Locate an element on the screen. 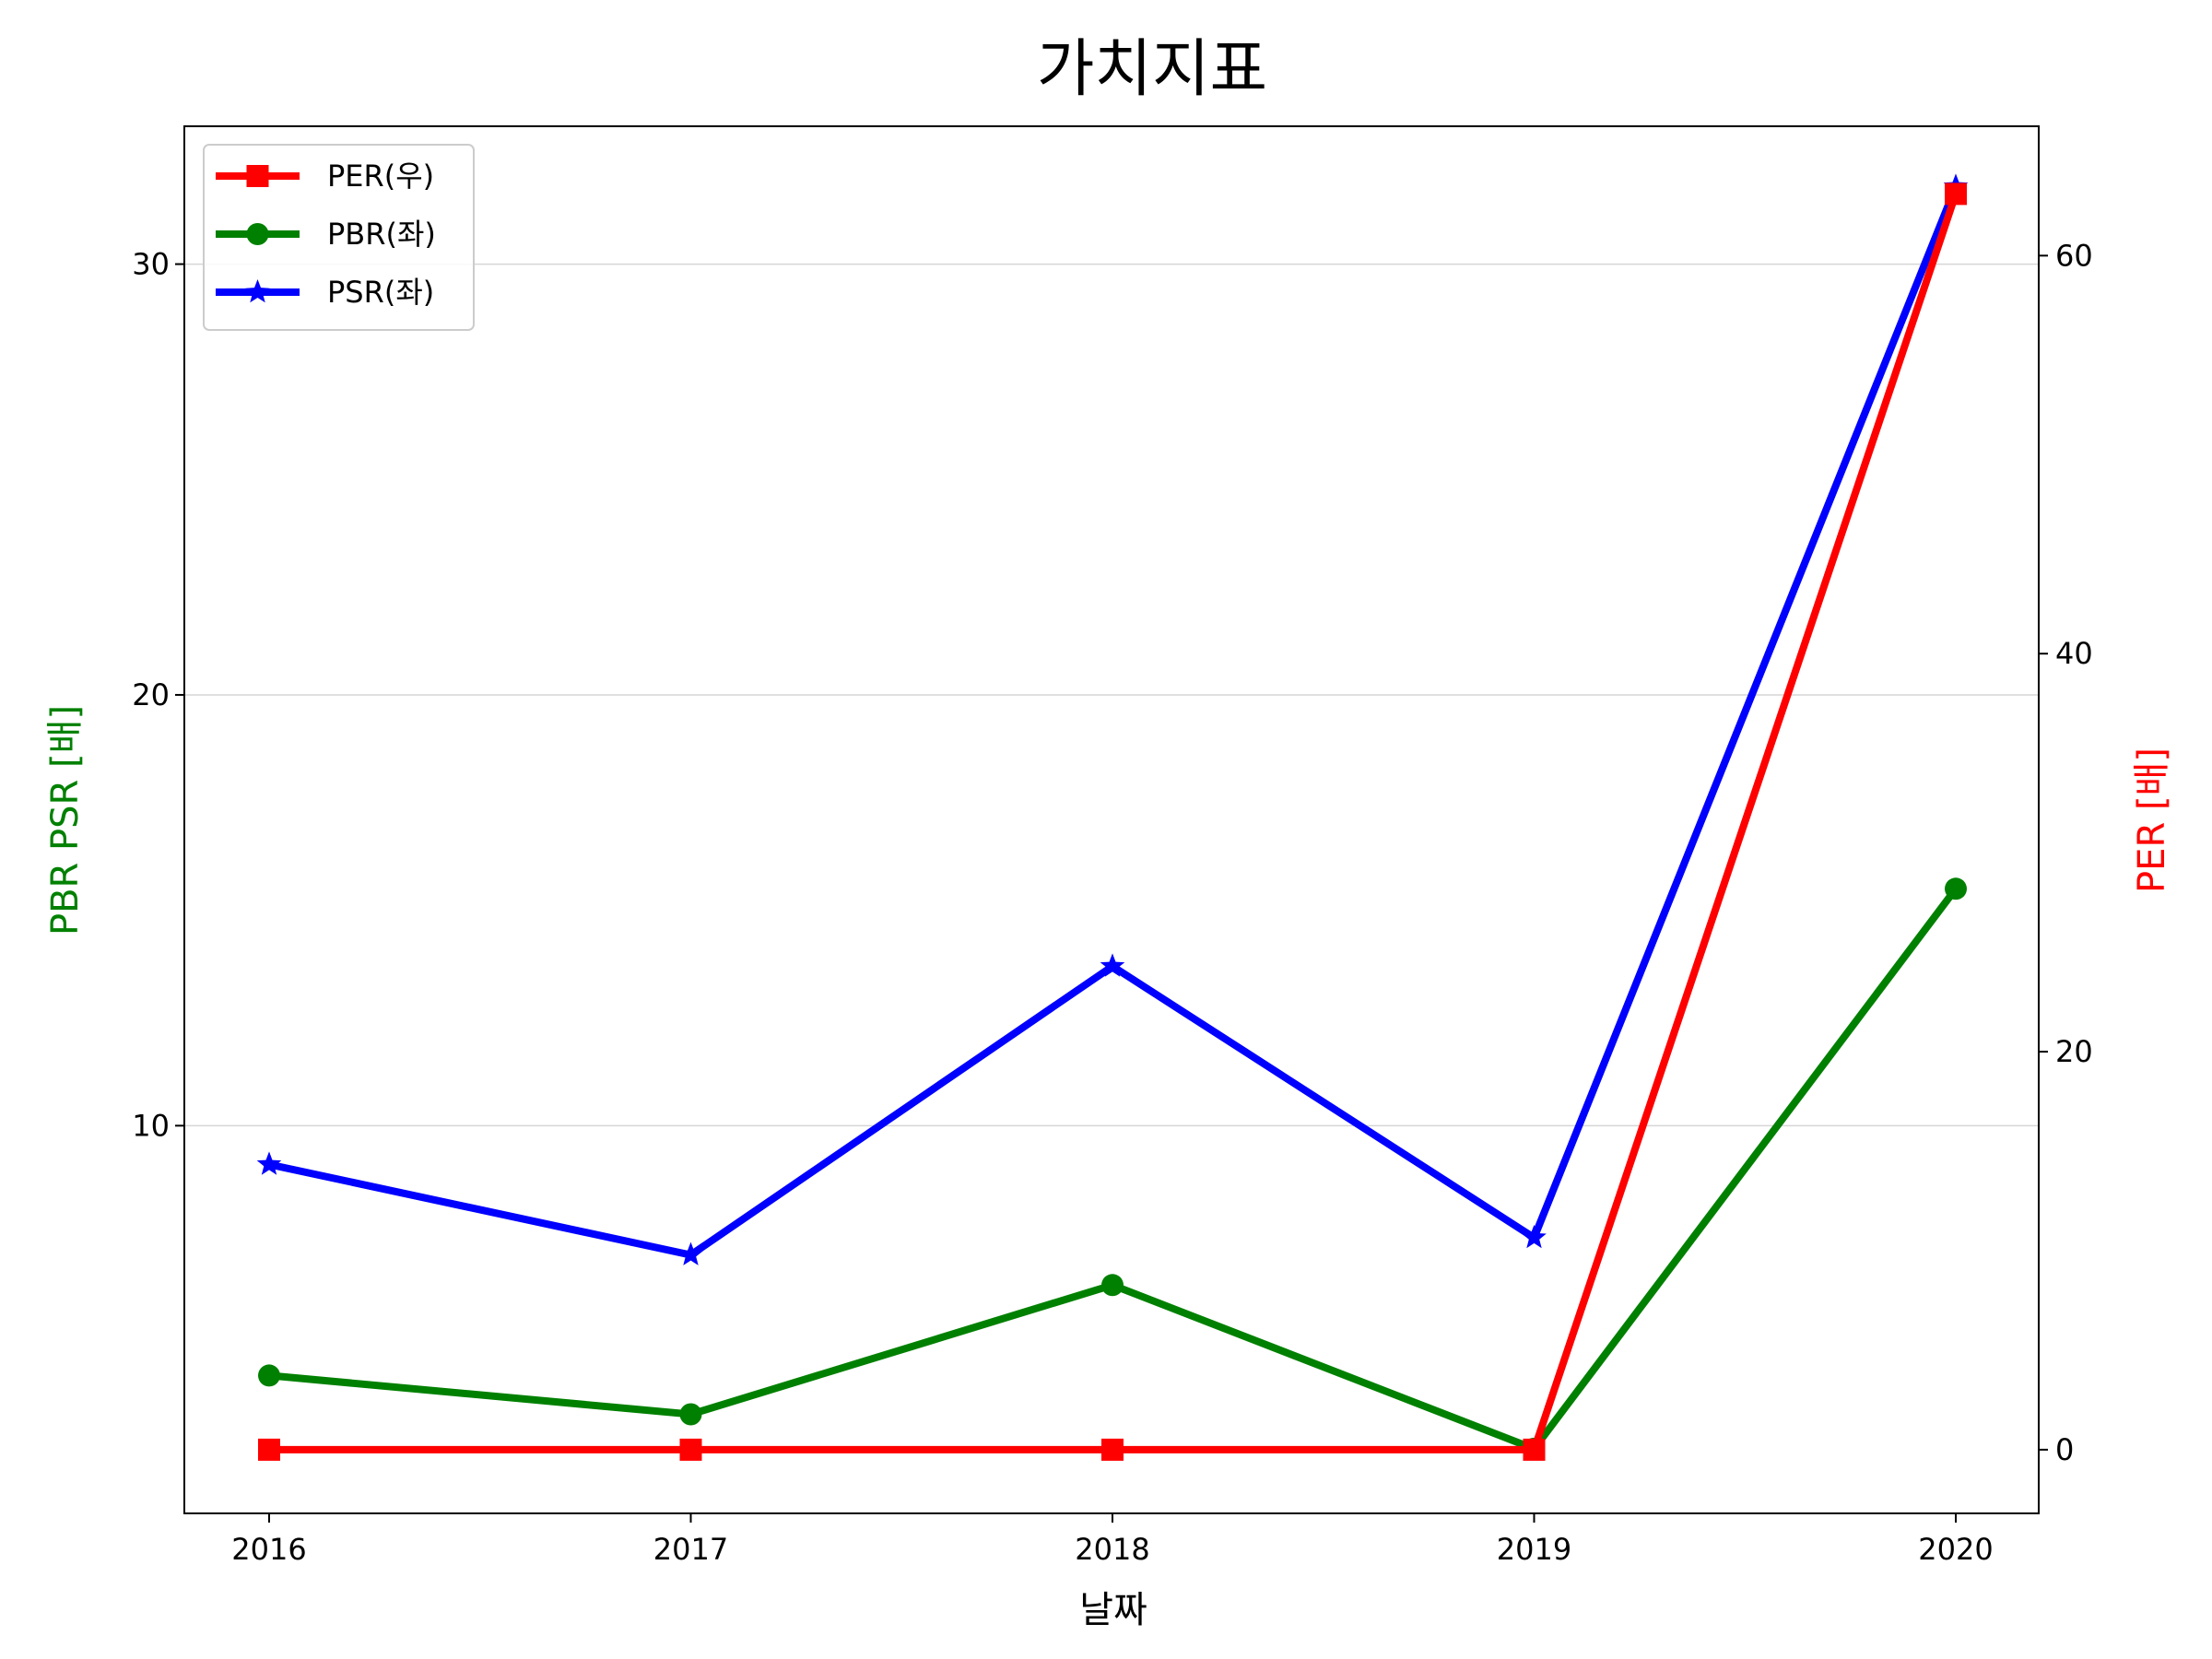 The image size is (2212, 1659). y-axis-right-title: PER [배] is located at coordinates (2152, 820).